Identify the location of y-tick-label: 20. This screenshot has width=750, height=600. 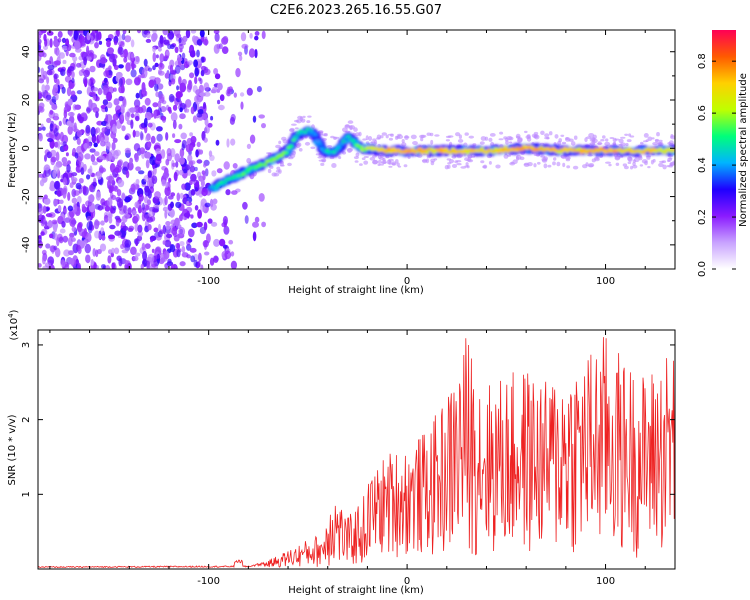
(26, 100).